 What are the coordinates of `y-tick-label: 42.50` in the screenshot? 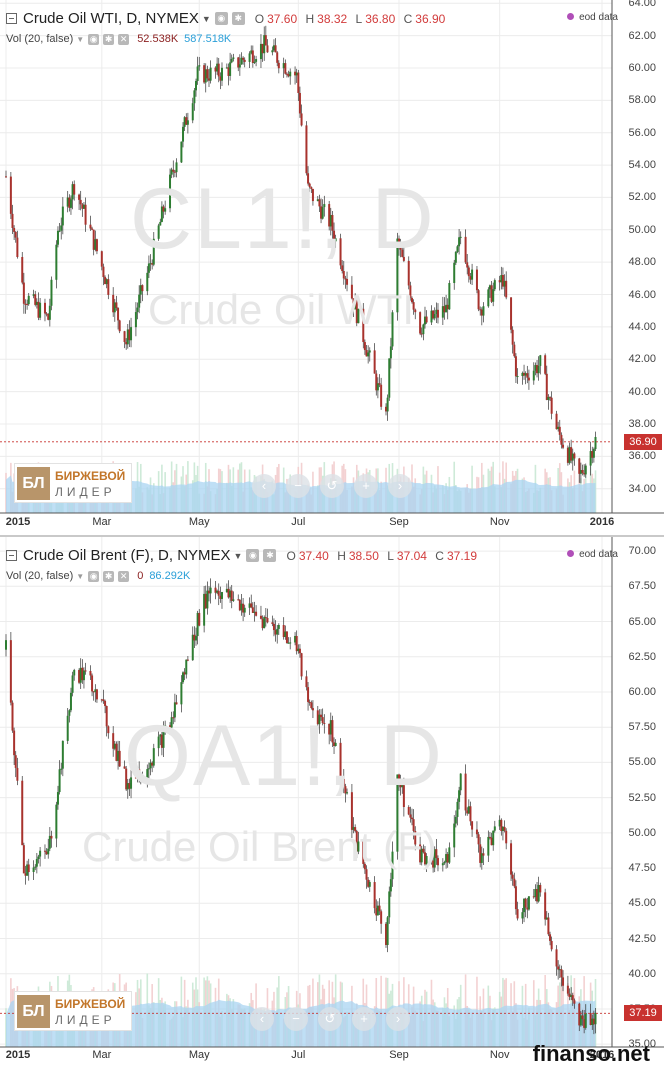 It's located at (642, 938).